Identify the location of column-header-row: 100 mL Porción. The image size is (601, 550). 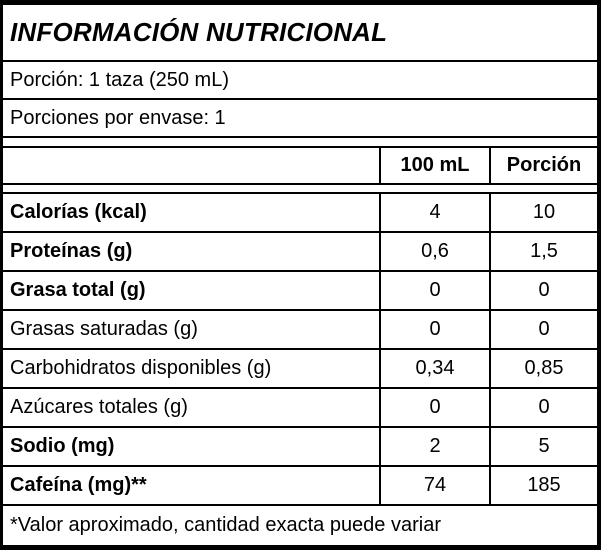
(300, 166).